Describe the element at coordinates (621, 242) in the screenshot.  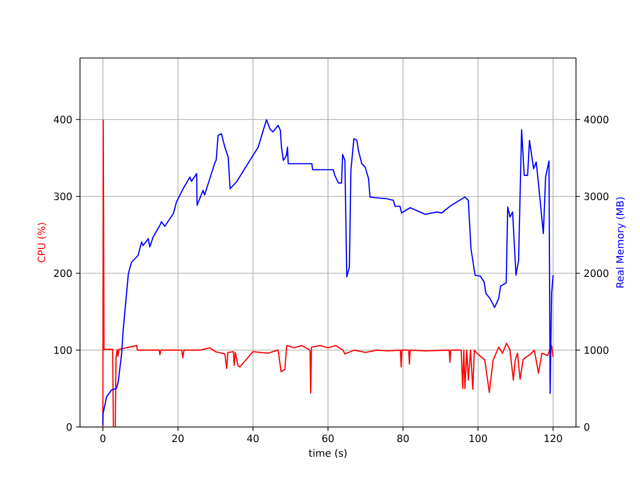
I see `y2-axis-title: Real Memory (MB)` at that location.